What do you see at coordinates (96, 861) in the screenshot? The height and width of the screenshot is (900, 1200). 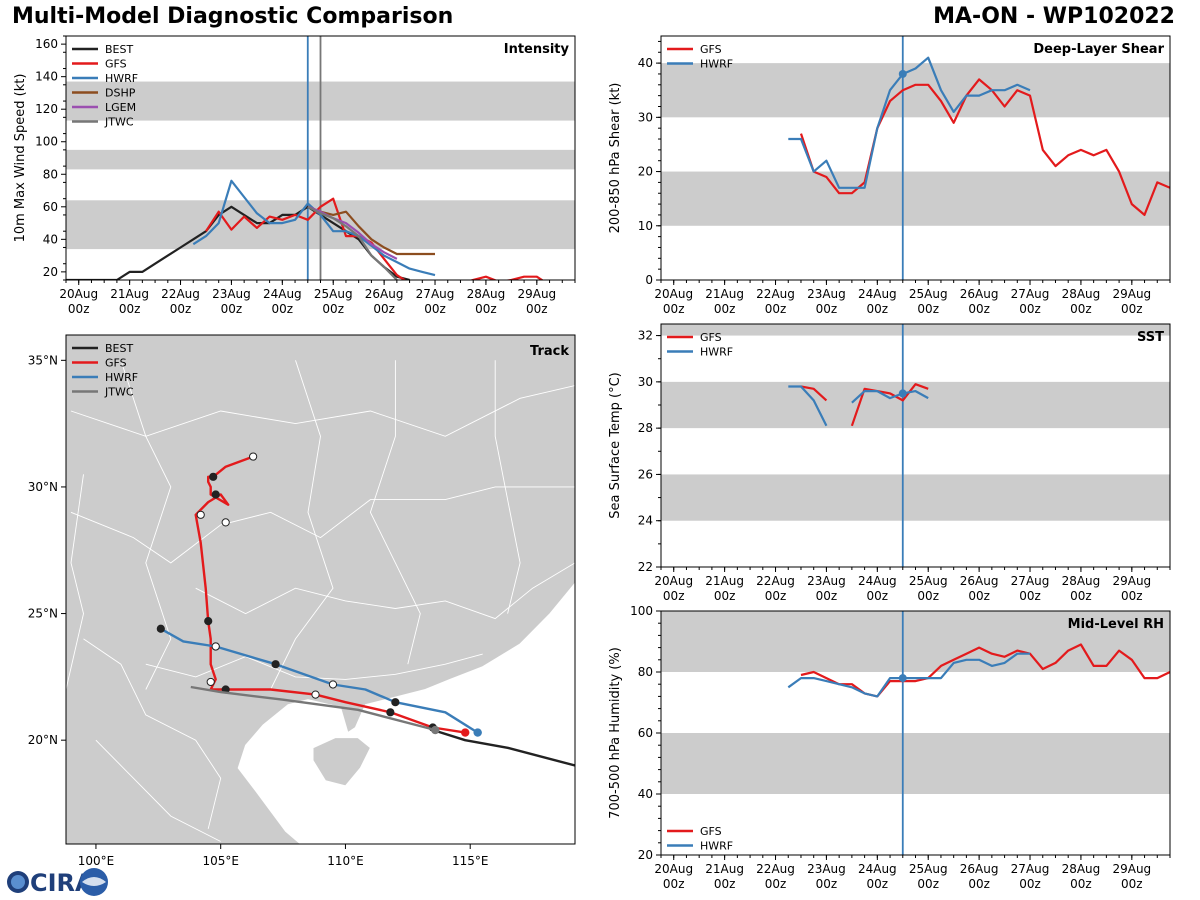 I see `track-xtick-label: 100°E` at bounding box center [96, 861].